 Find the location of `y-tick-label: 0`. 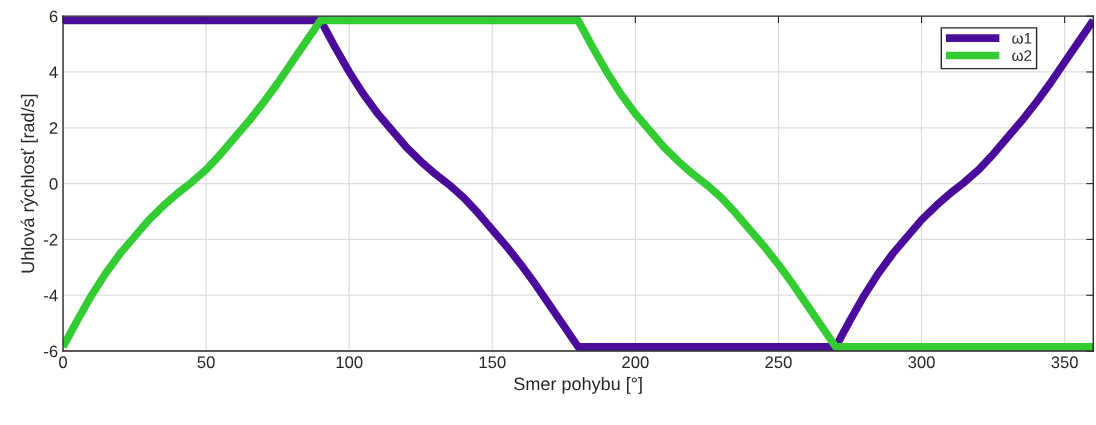

y-tick-label: 0 is located at coordinates (53, 184).